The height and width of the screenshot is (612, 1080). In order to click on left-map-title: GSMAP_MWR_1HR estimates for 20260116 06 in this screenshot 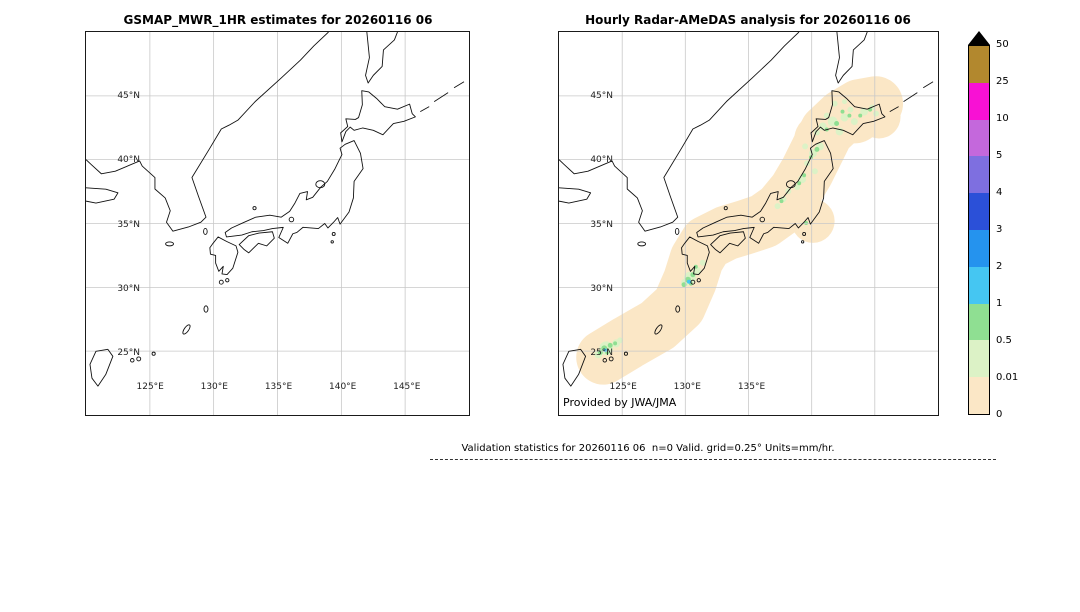, I will do `click(278, 20)`.